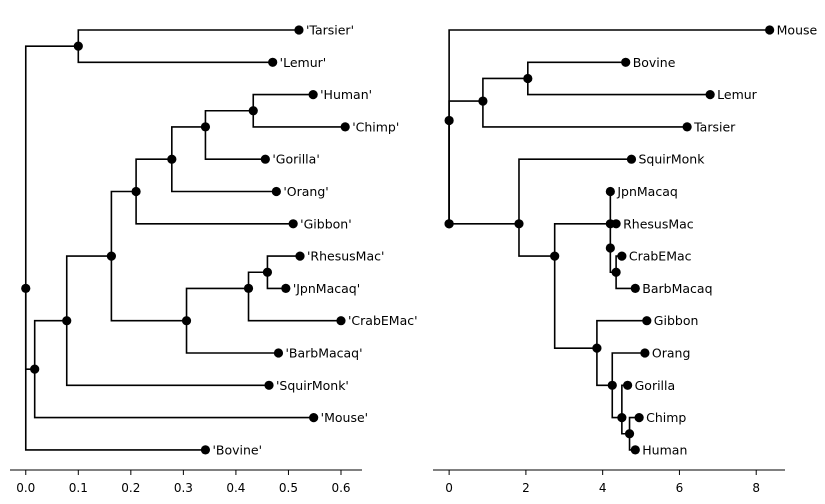 The width and height of the screenshot is (825, 504). Describe the element at coordinates (621, 334) in the screenshot. I see `branch-gibbon` at that location.